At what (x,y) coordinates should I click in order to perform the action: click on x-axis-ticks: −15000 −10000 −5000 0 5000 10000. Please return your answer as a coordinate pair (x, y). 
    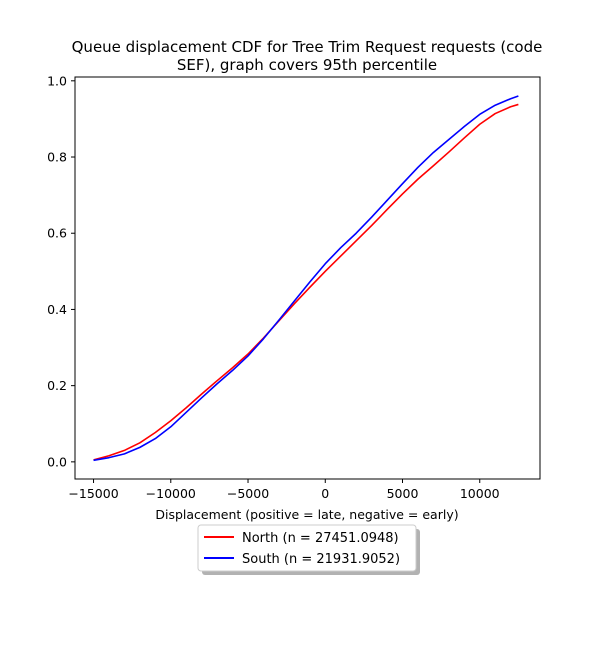
    Looking at the image, I should click on (284, 490).